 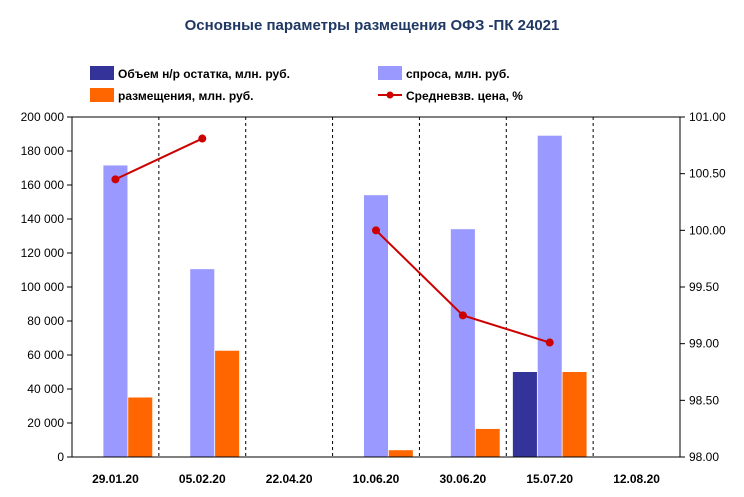 What do you see at coordinates (636, 479) in the screenshot?
I see `x-tick-label: 12.08.20` at bounding box center [636, 479].